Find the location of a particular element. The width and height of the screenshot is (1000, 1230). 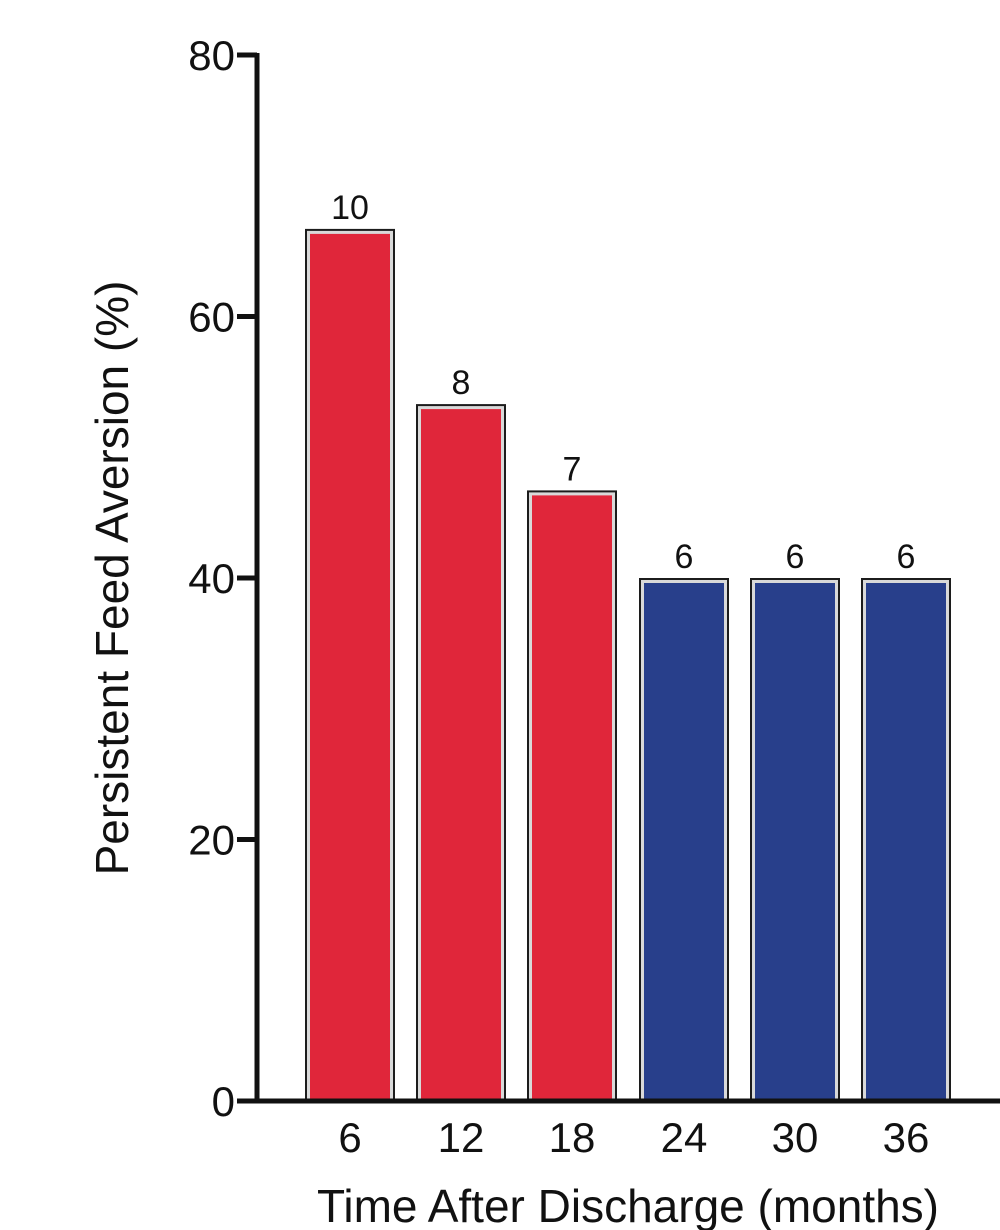

y-tick-label: 60 is located at coordinates (211, 317).